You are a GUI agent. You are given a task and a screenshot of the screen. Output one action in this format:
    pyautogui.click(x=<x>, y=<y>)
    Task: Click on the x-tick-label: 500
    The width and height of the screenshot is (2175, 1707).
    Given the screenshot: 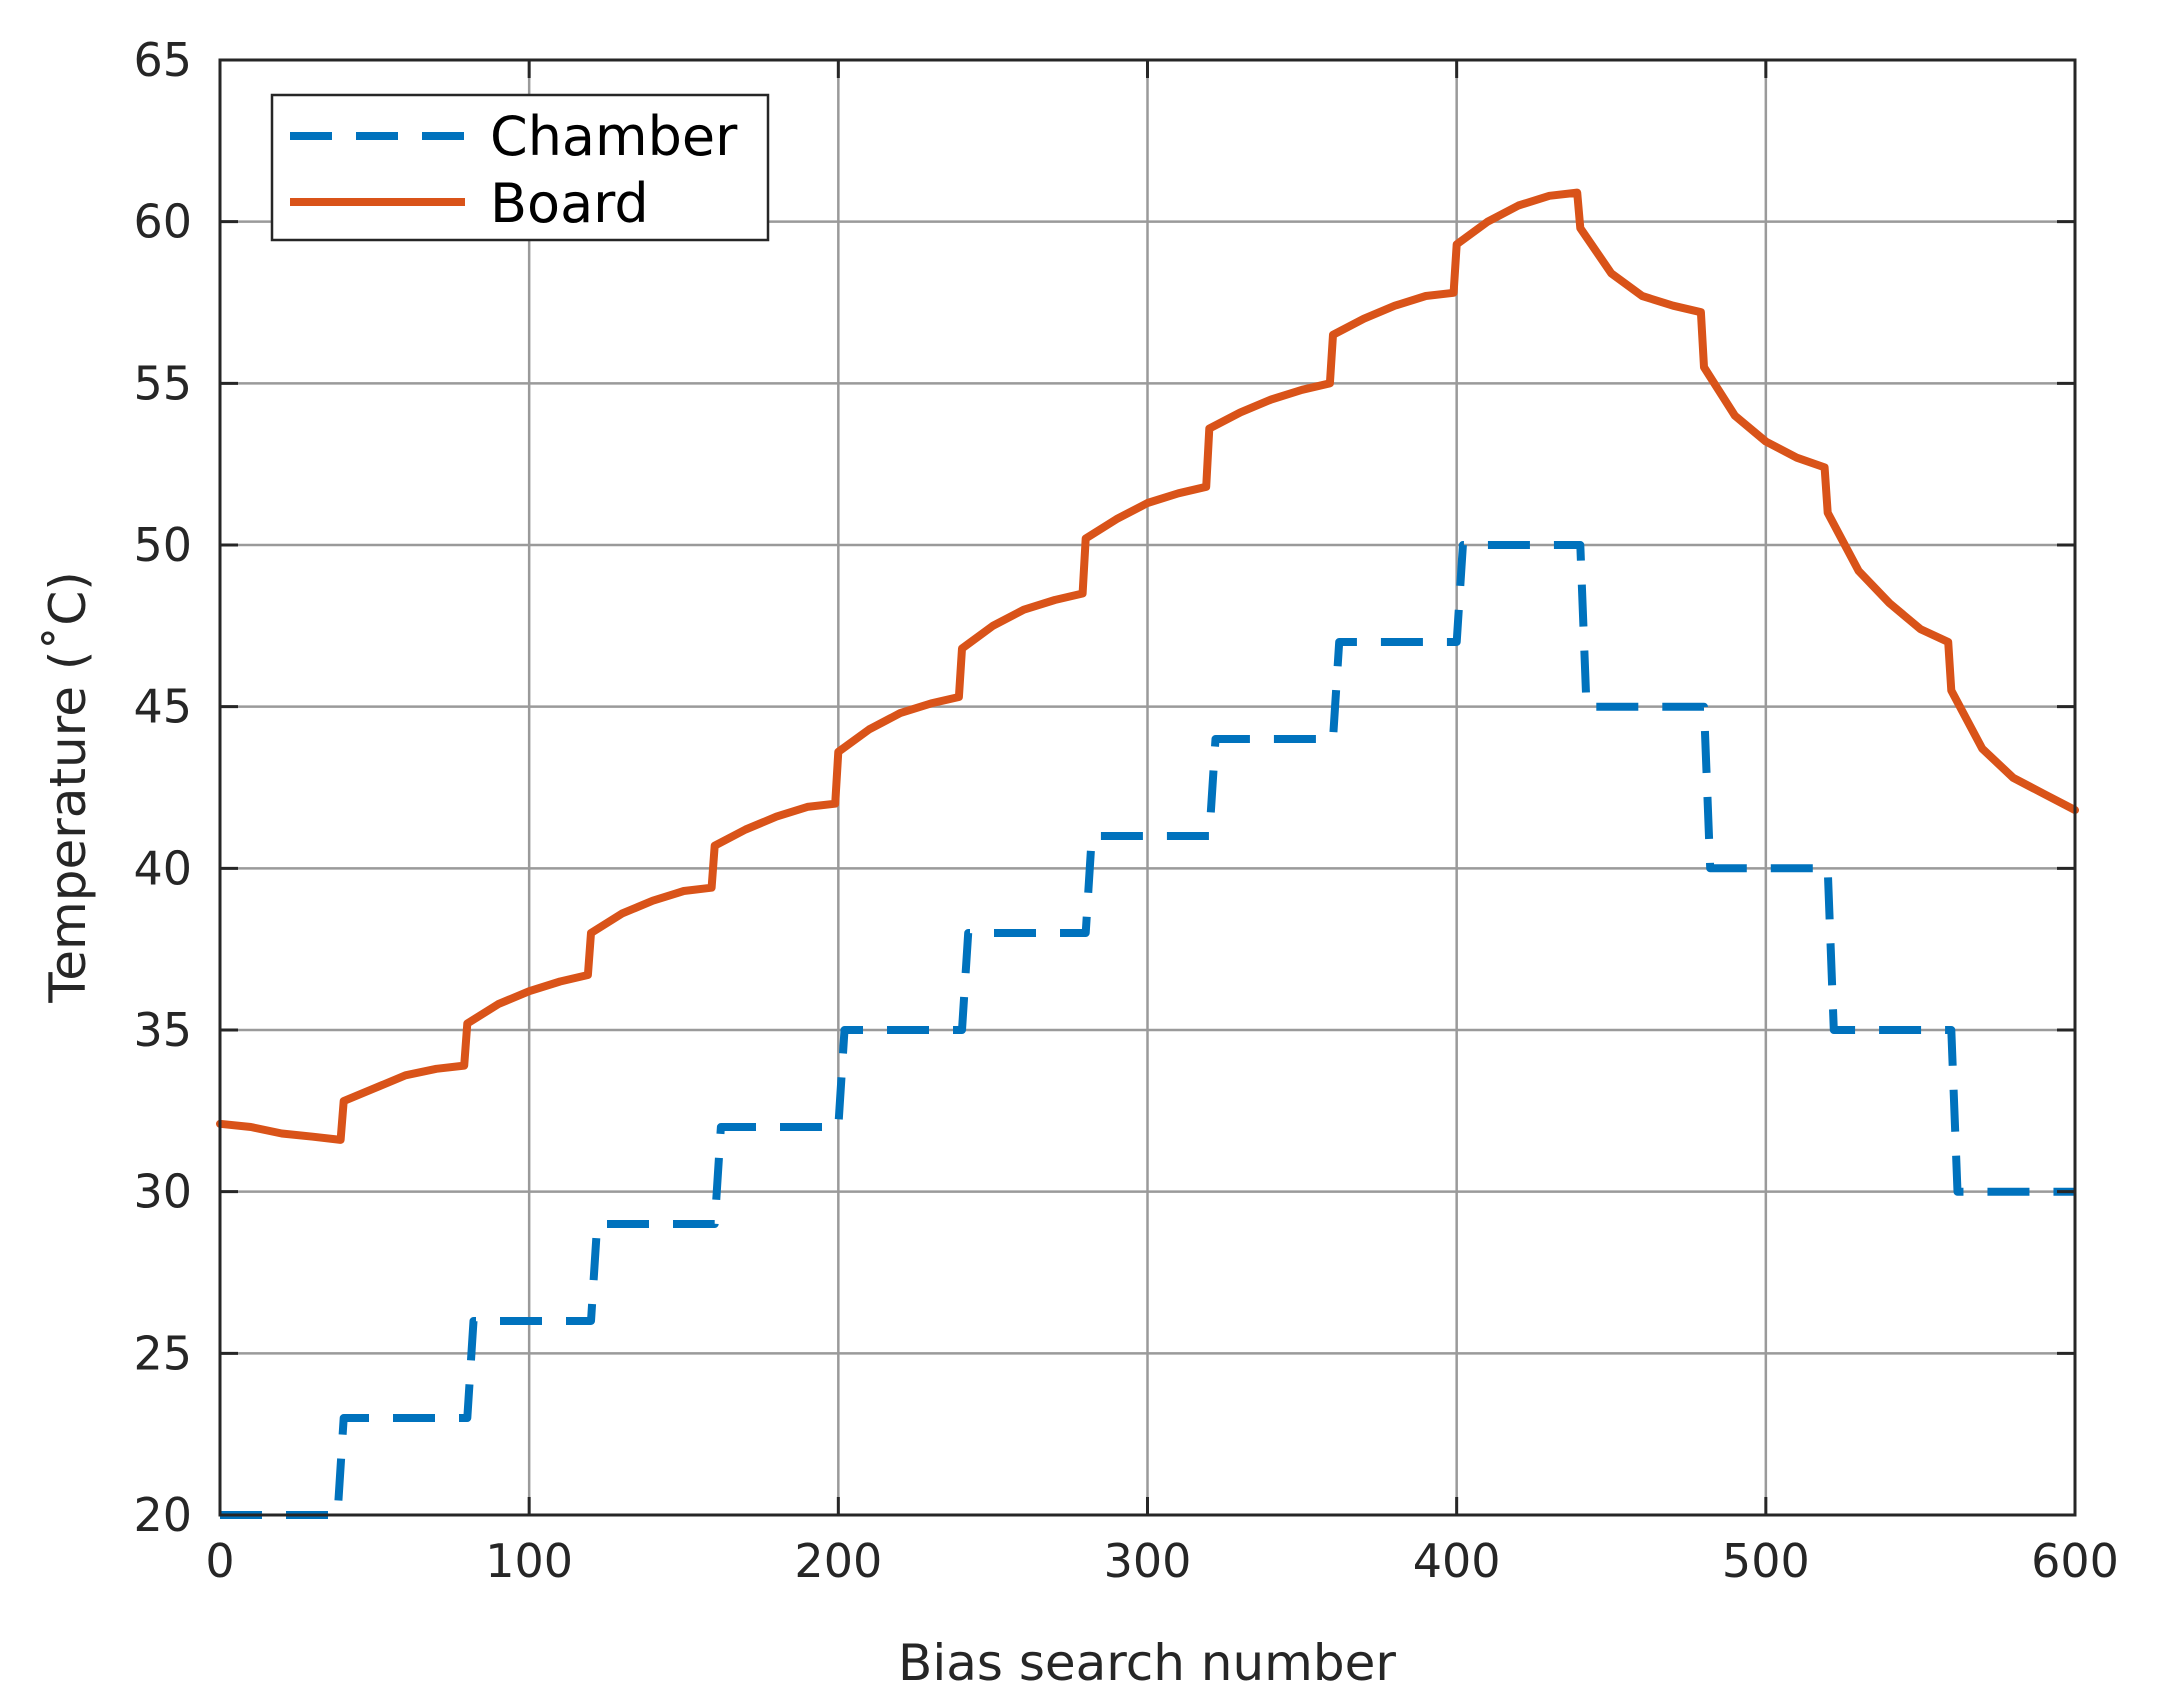 What is the action you would take?
    pyautogui.click(x=1766, y=1561)
    